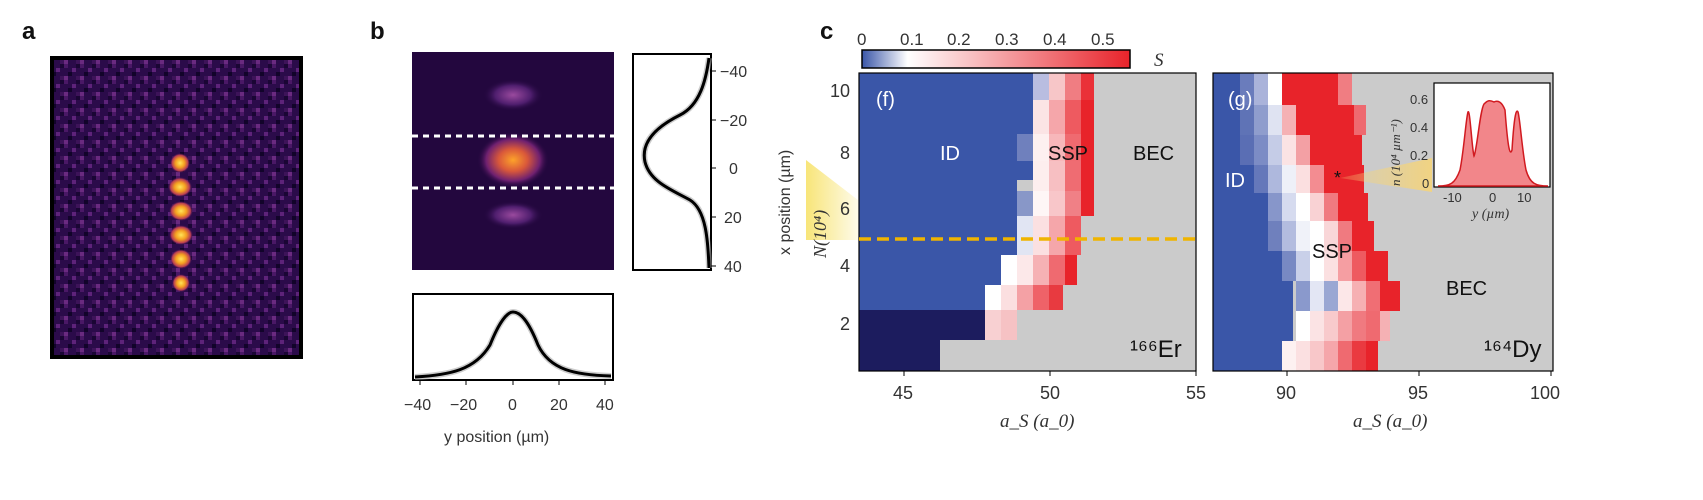  I want to click on panel-b-vertical-profile, so click(672, 162).